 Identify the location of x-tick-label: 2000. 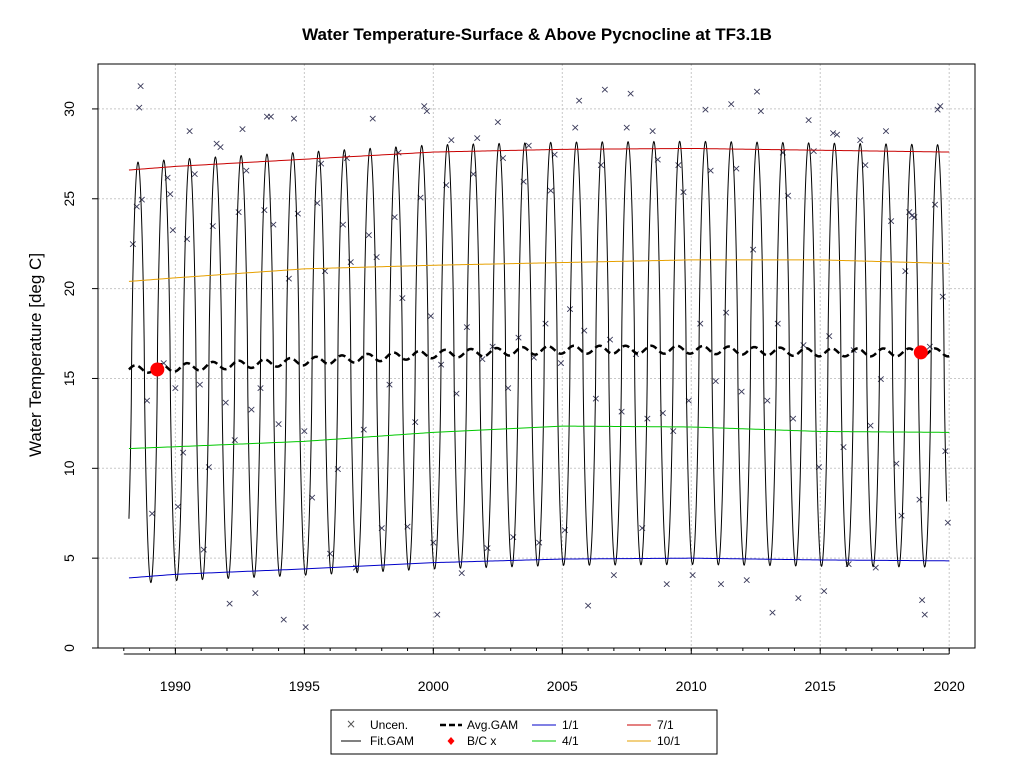
(433, 686).